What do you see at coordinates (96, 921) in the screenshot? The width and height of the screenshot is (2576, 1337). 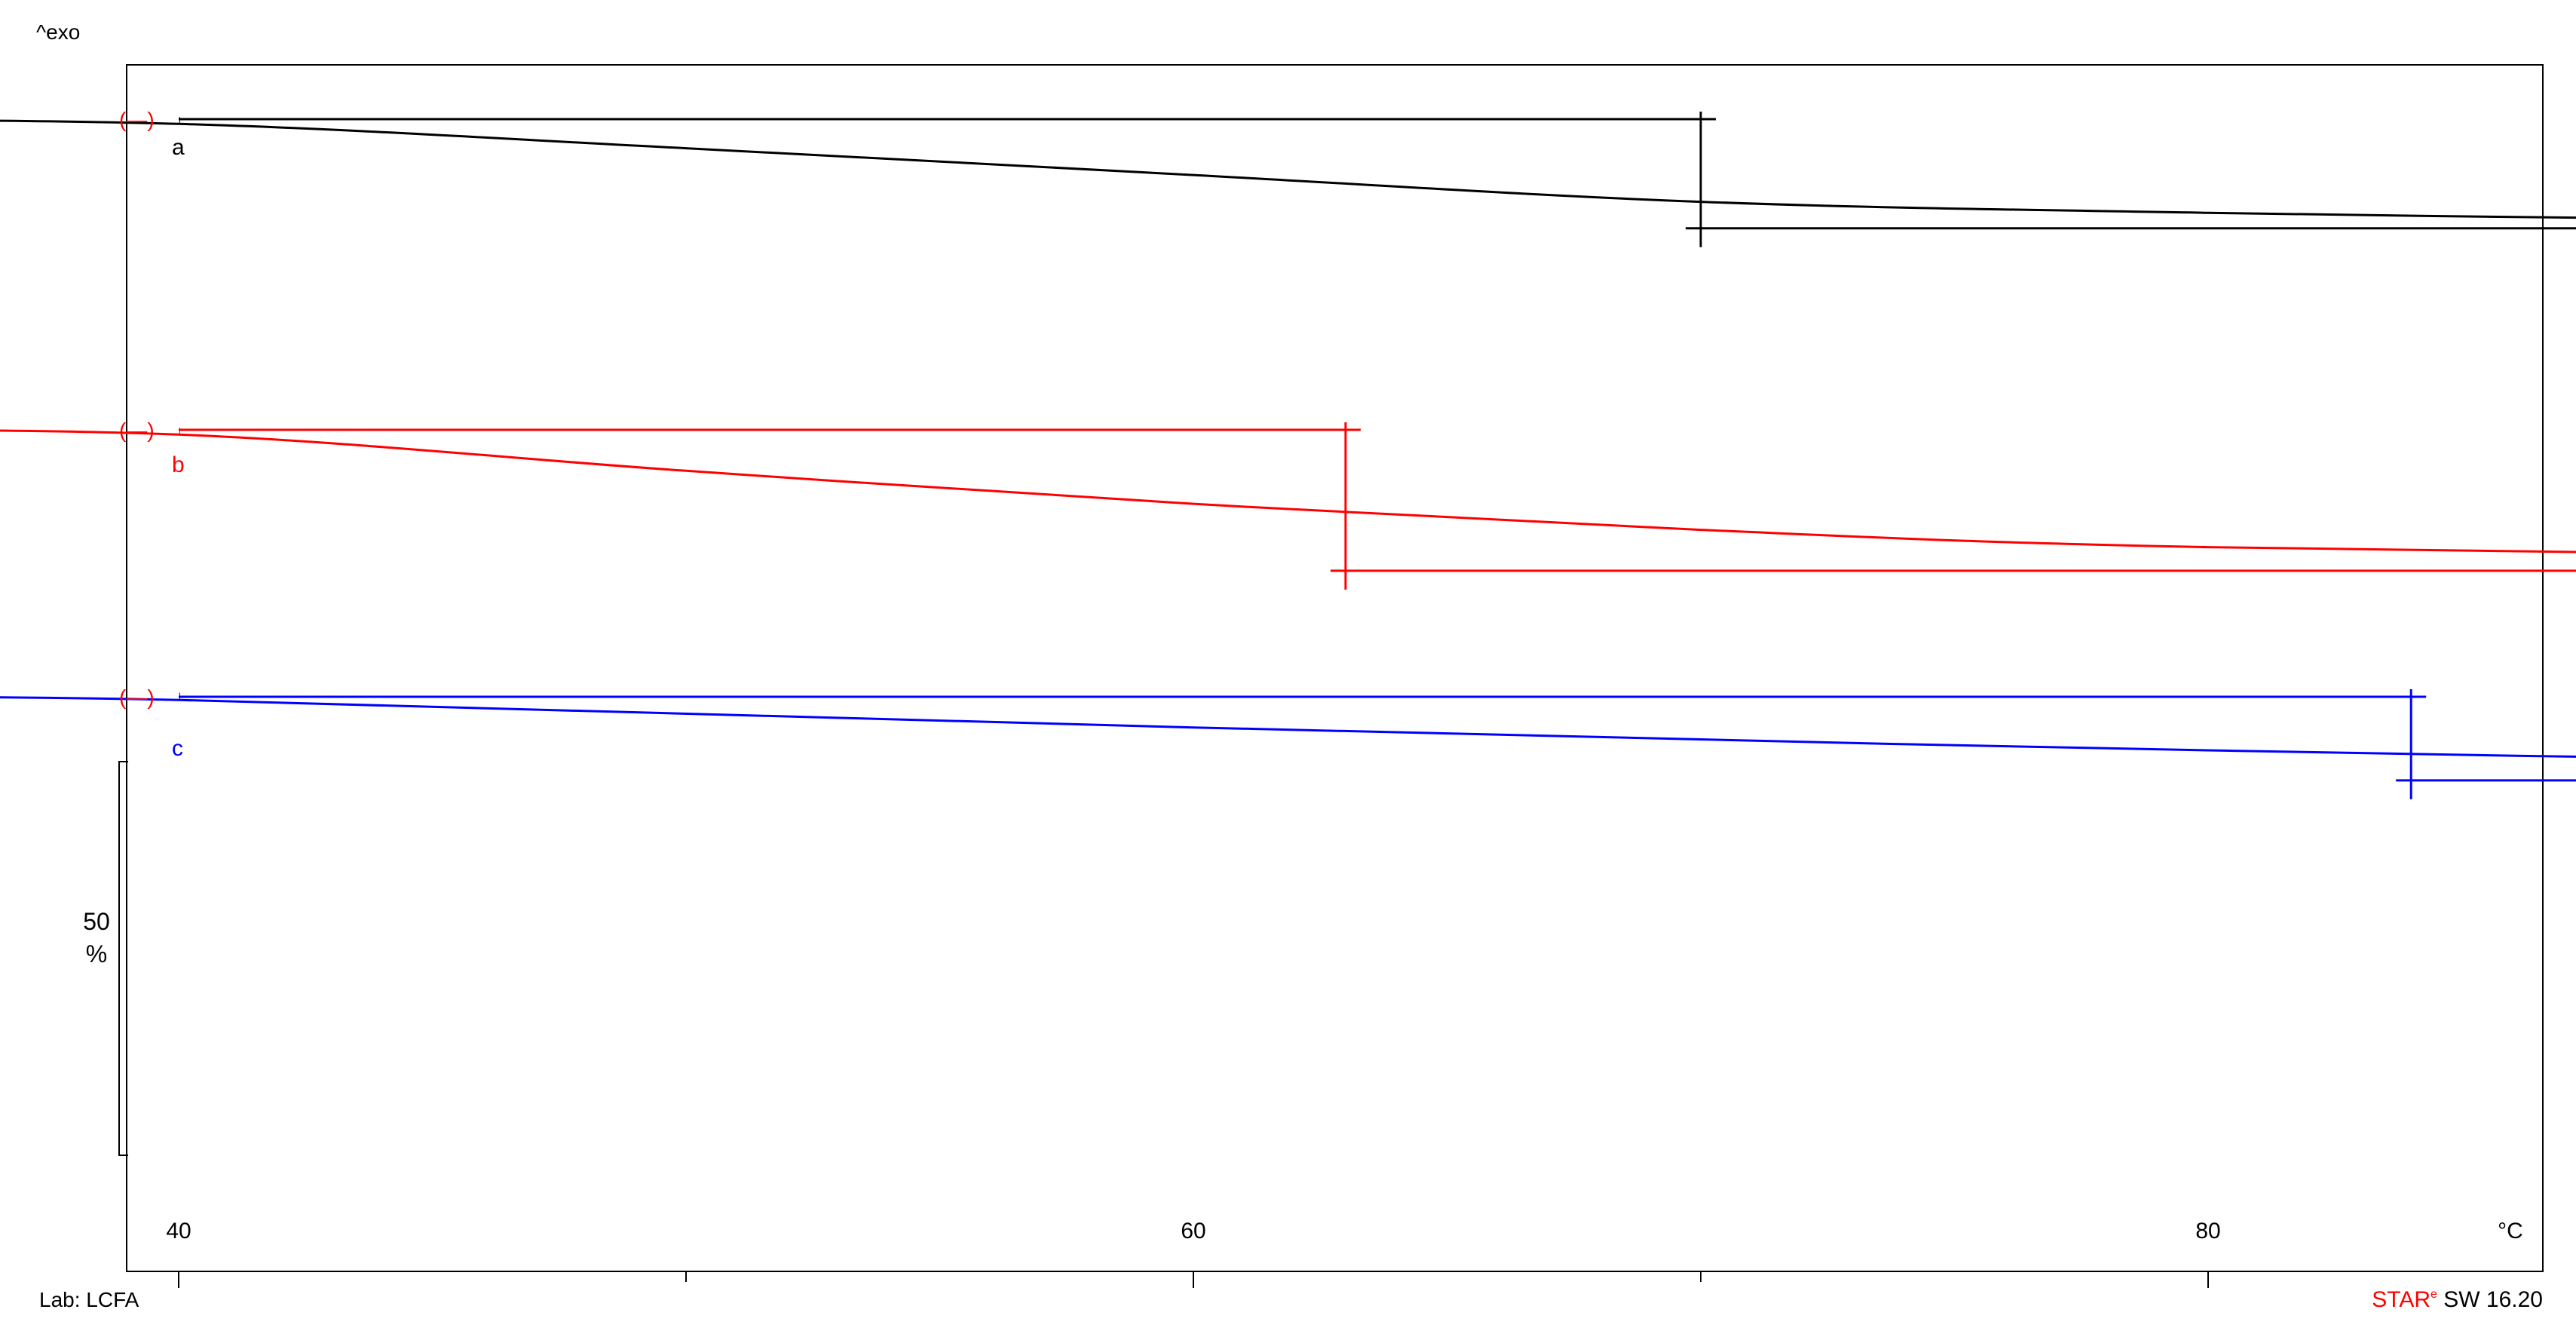 I see `scale-bar-value: 50` at bounding box center [96, 921].